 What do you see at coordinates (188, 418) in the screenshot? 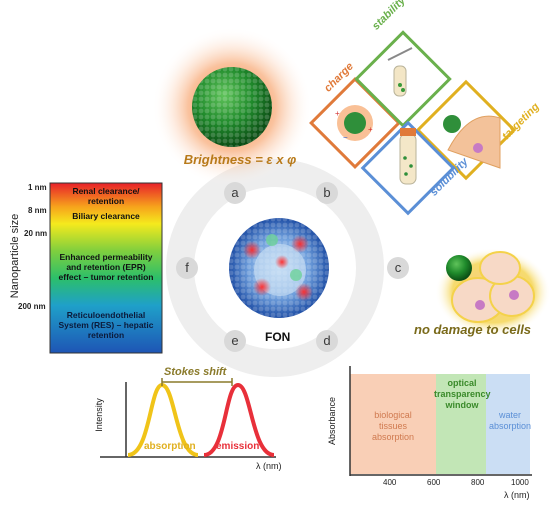
I see `stokes-plot` at bounding box center [188, 418].